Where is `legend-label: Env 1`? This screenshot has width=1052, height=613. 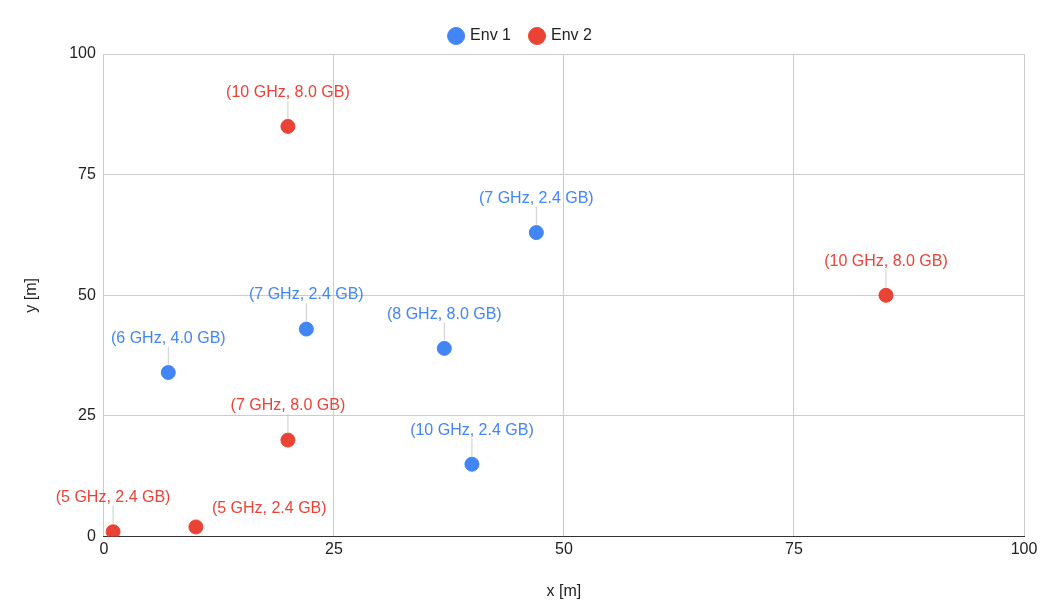 legend-label: Env 1 is located at coordinates (491, 35).